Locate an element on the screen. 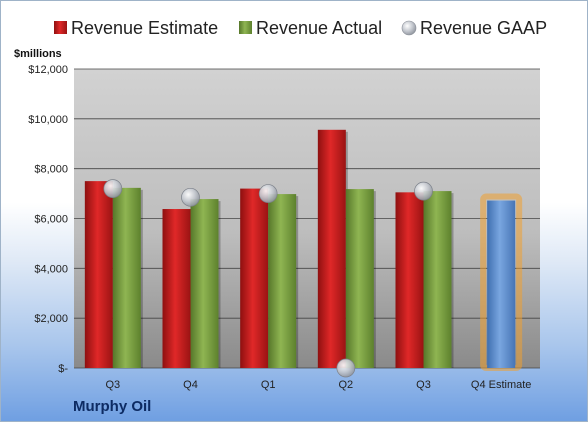  y-tick-label: $4,000 is located at coordinates (51, 269).